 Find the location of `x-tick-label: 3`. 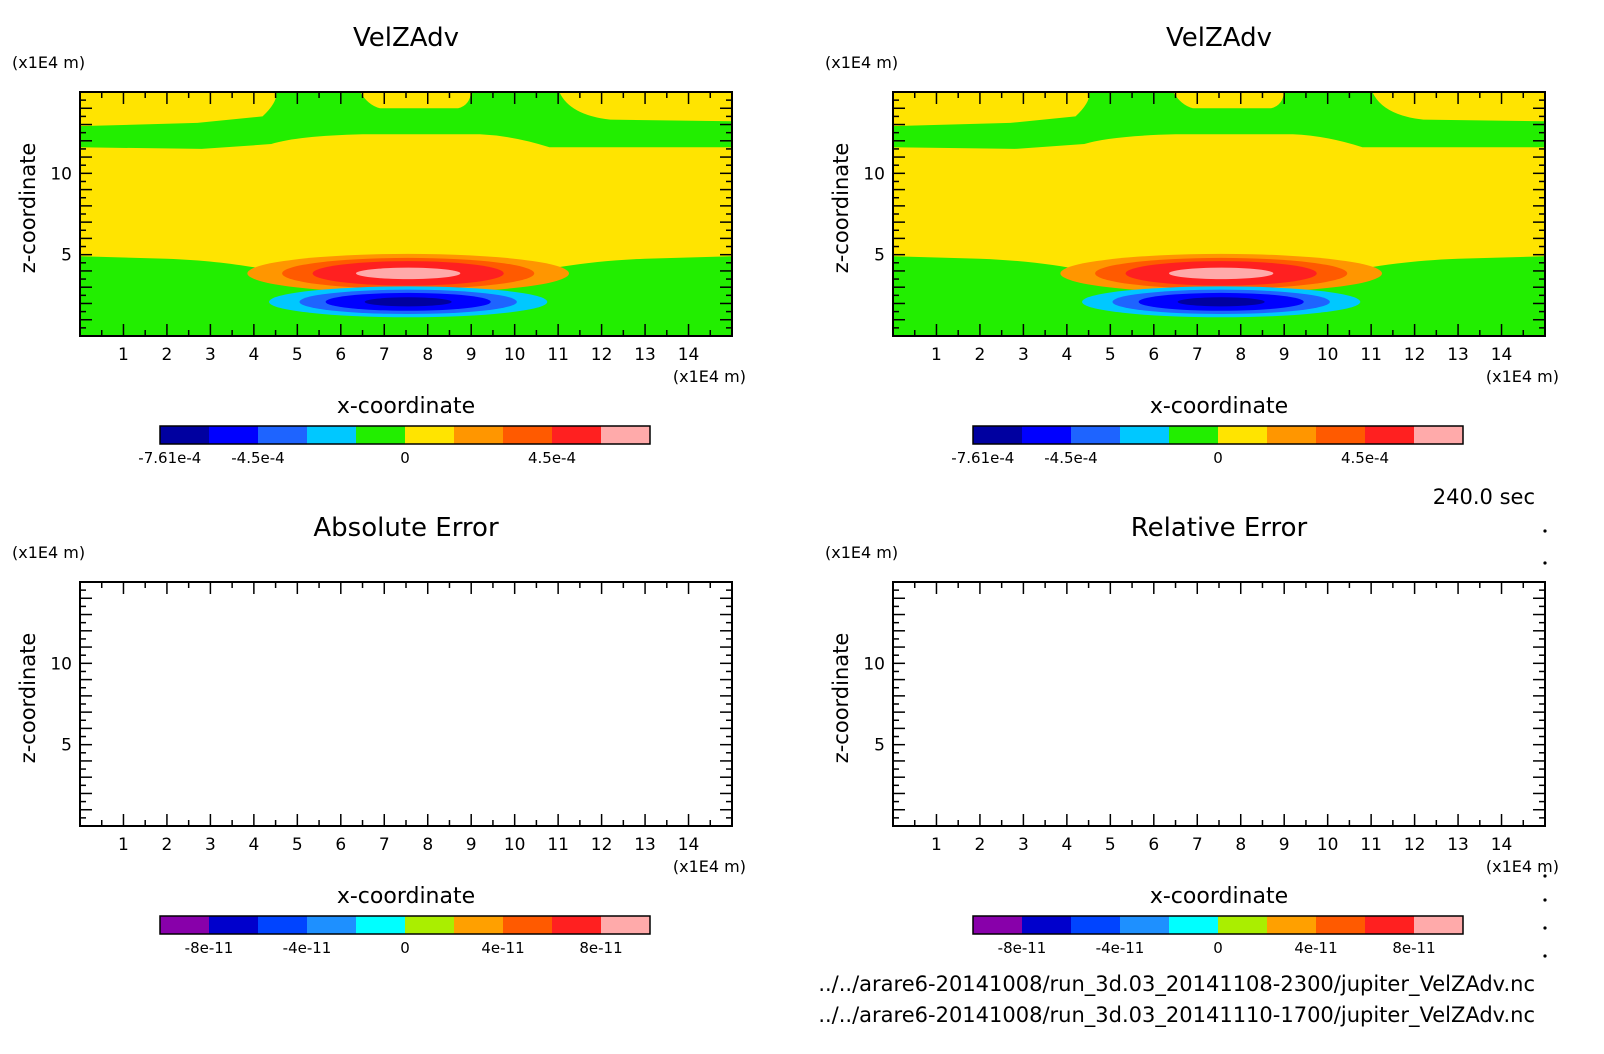

x-tick-label: 3 is located at coordinates (210, 845).